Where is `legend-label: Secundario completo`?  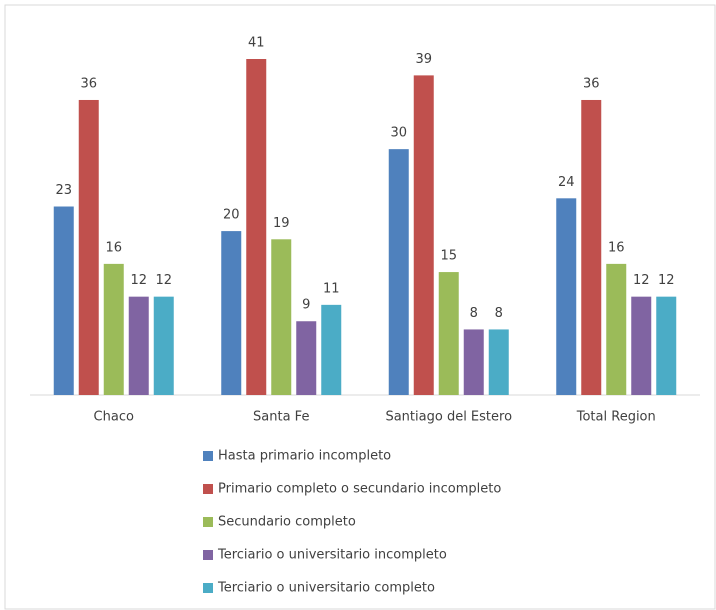 legend-label: Secundario completo is located at coordinates (287, 522).